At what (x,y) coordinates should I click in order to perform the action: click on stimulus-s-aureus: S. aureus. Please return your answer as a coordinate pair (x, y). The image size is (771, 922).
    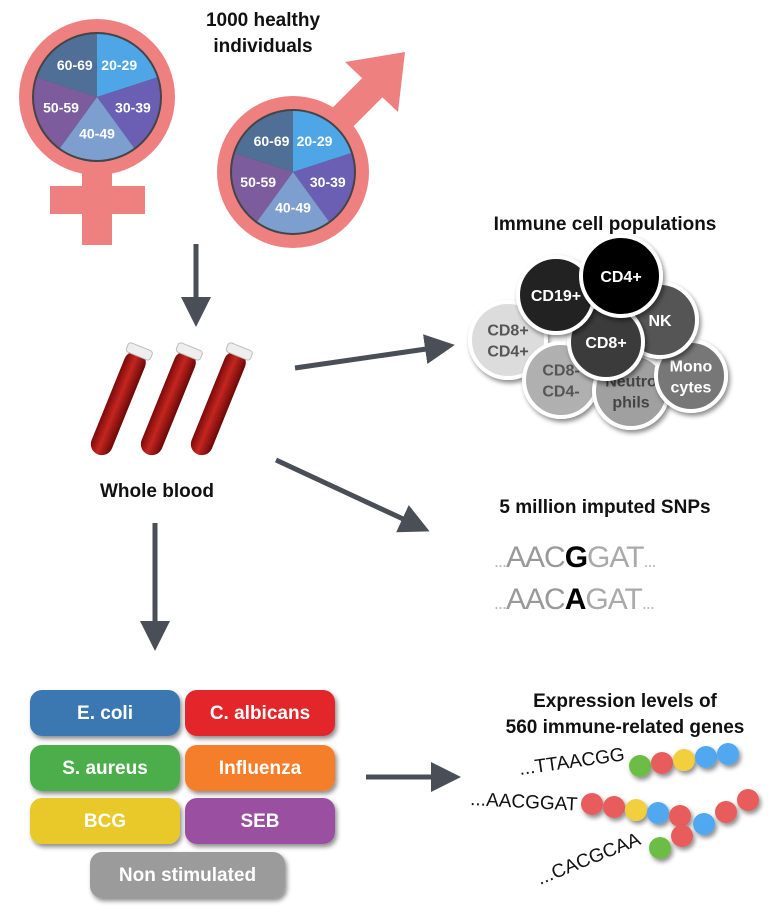
    Looking at the image, I should click on (105, 768).